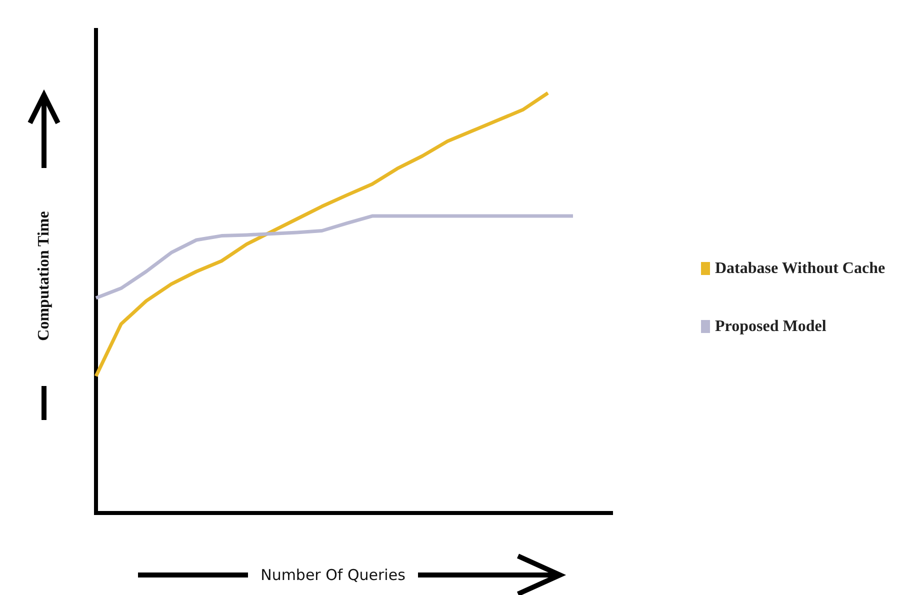 Image resolution: width=909 pixels, height=595 pixels. Describe the element at coordinates (44, 276) in the screenshot. I see `y-axis-title: Computation Time` at that location.